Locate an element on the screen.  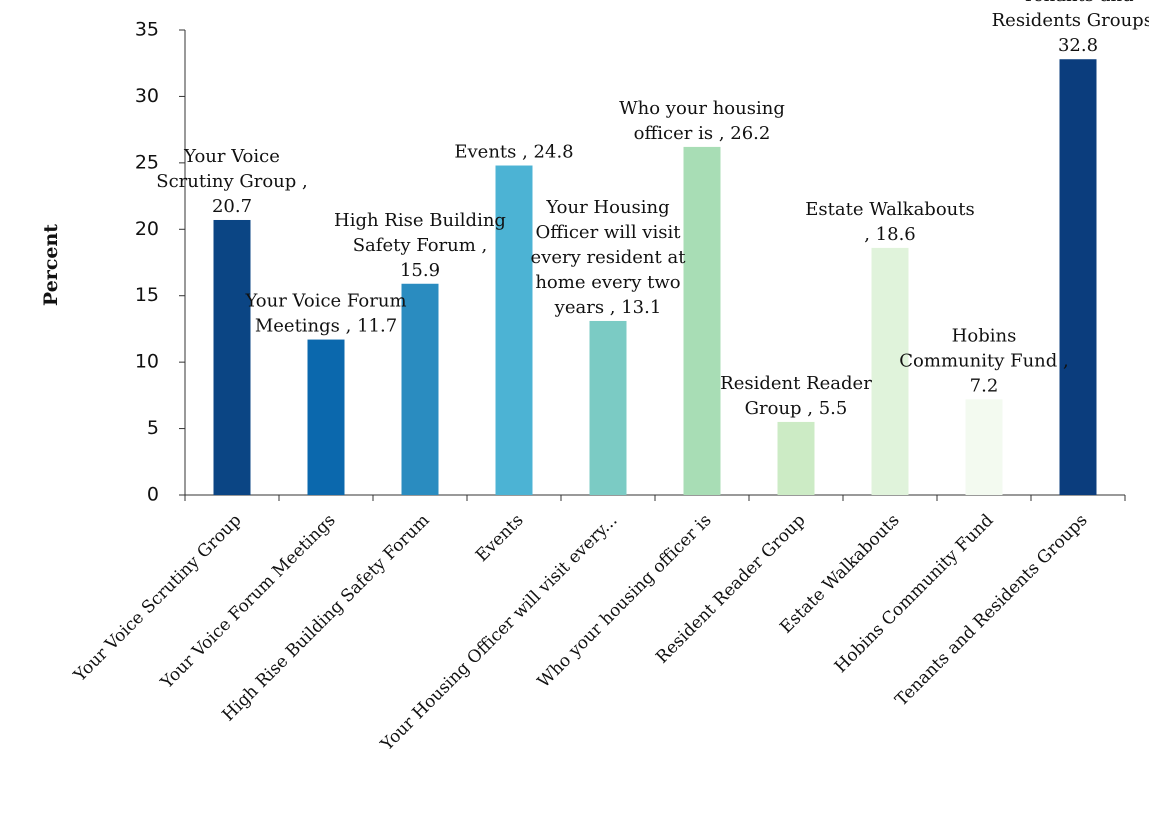
y-tick-label: 30 is located at coordinates (147, 96).